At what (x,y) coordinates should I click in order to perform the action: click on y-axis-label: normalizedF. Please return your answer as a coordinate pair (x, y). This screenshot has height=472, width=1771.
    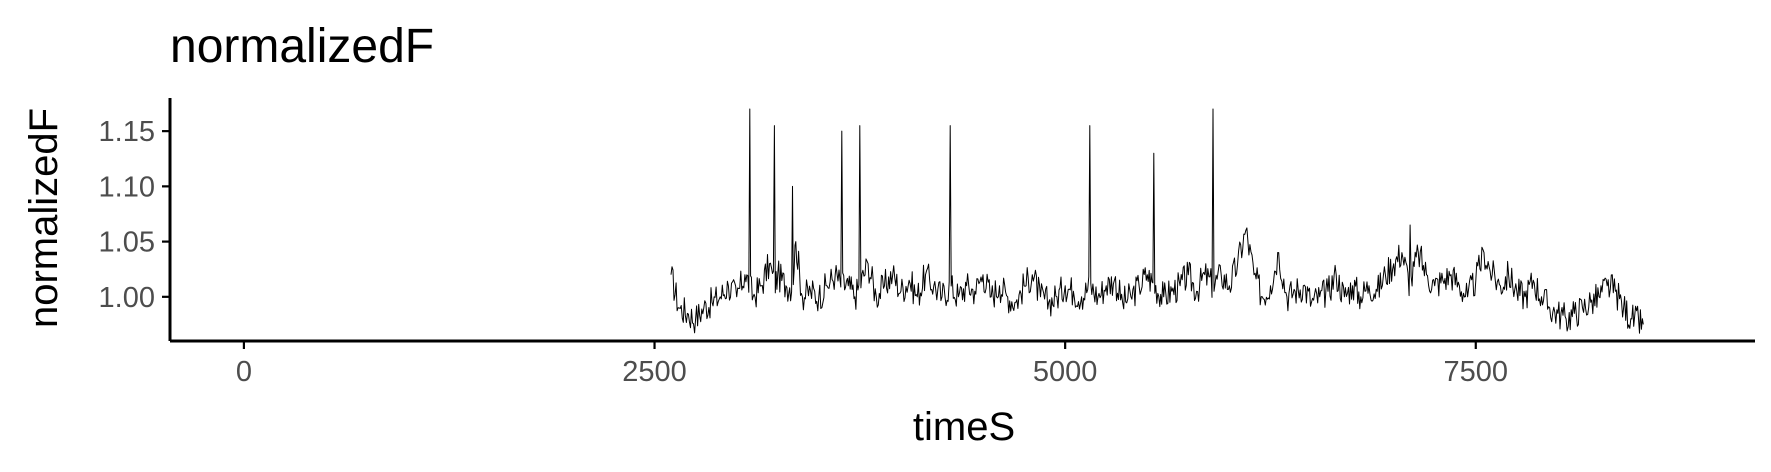
    Looking at the image, I should click on (44, 218).